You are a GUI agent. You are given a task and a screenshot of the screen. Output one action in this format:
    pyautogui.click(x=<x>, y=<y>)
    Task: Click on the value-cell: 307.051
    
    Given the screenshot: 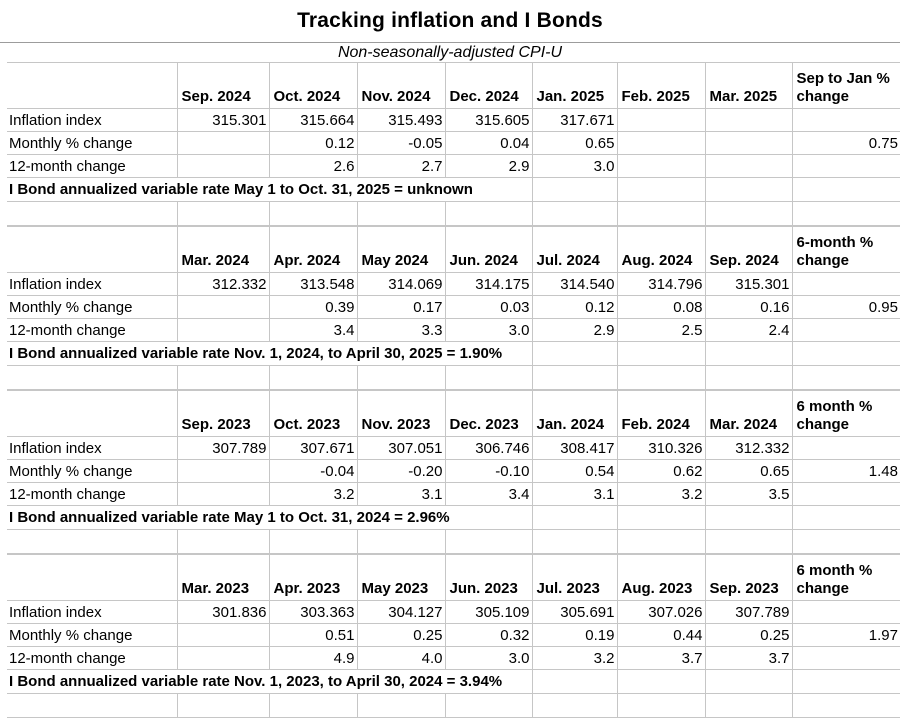 What is the action you would take?
    pyautogui.click(x=401, y=448)
    